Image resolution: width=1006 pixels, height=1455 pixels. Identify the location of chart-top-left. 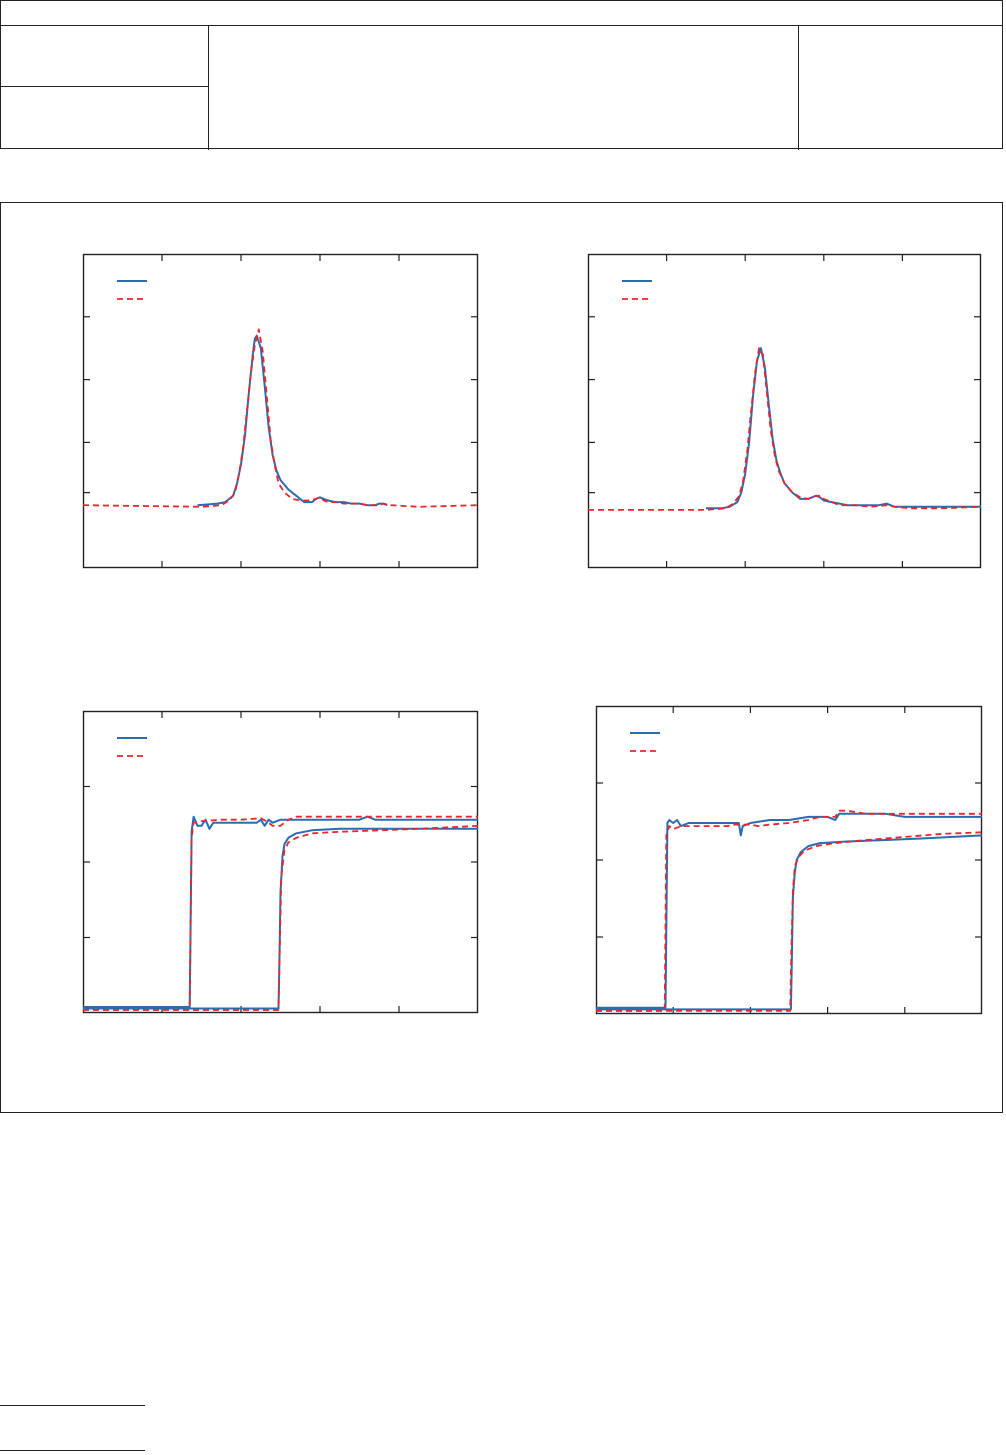
(280, 411).